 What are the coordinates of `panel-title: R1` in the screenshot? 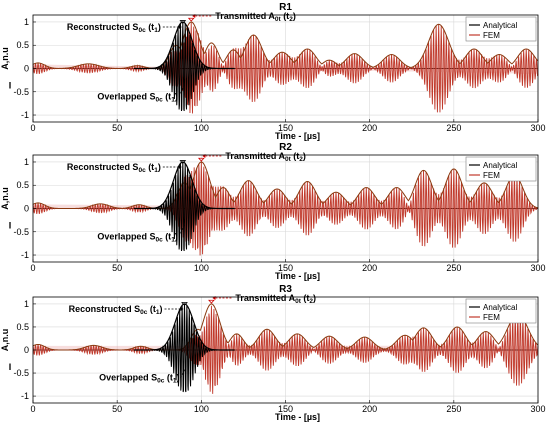 It's located at (285, 7).